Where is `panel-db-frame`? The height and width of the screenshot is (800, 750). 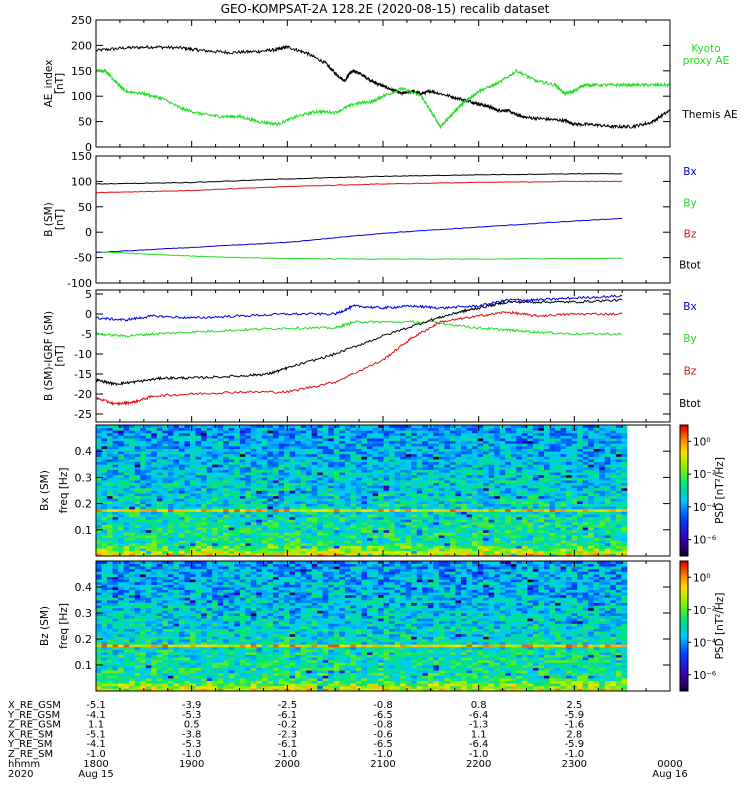
panel-db-frame is located at coordinates (383, 356).